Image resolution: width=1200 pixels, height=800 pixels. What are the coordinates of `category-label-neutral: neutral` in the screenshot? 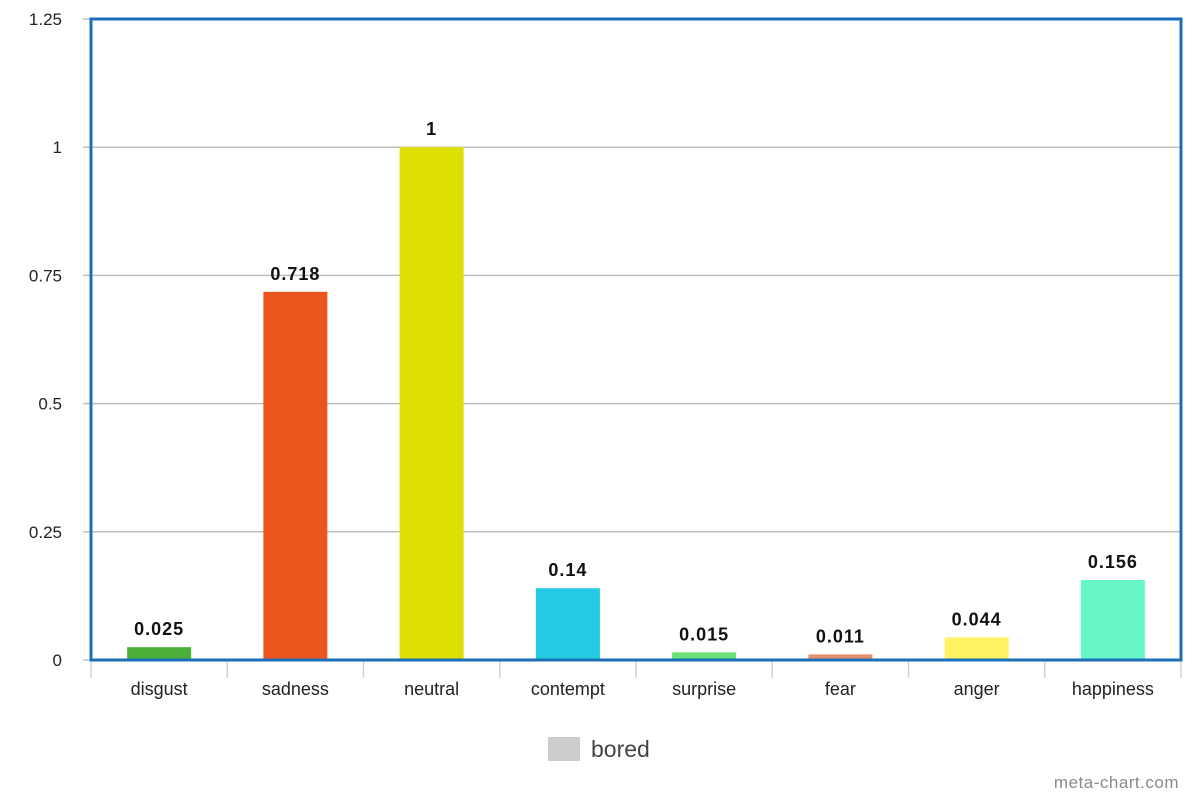 It's located at (431, 689).